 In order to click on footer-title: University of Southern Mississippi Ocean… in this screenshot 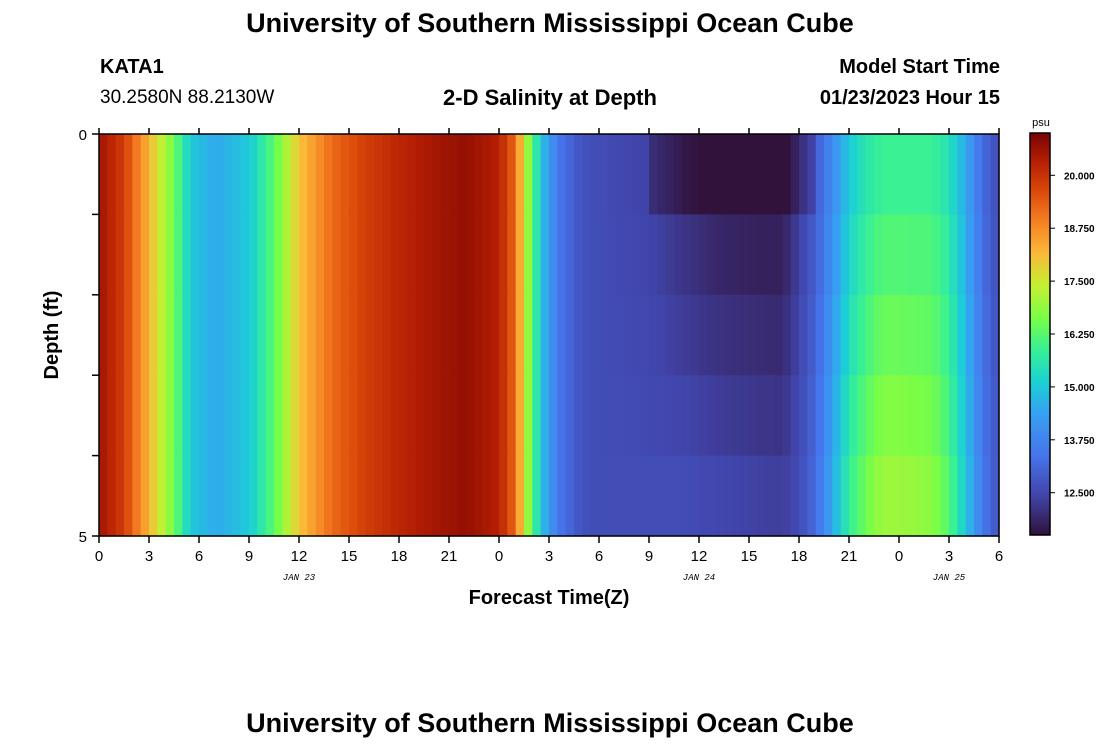, I will do `click(550, 723)`.